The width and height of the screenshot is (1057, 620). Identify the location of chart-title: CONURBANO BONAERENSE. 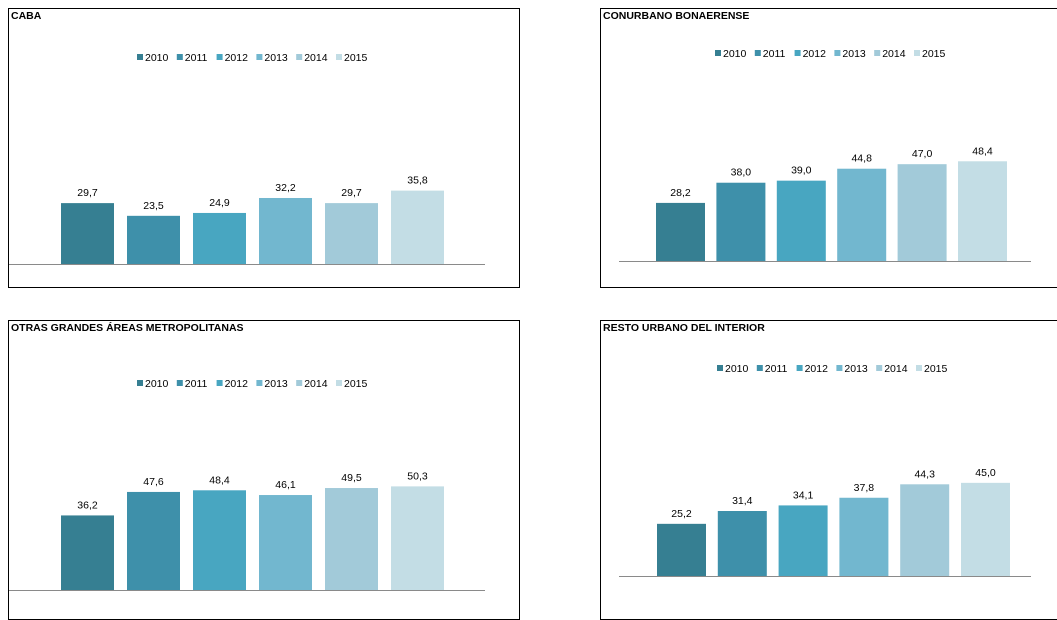
(676, 16).